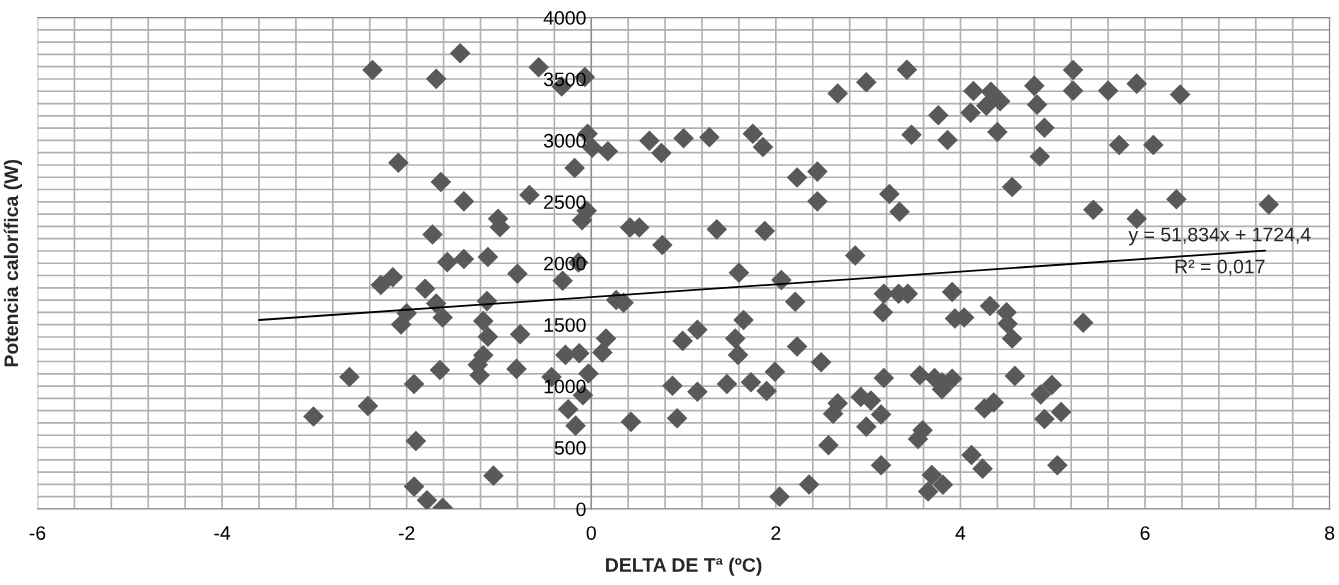  Describe the element at coordinates (776, 533) in the screenshot. I see `x-tick-label: 2` at that location.